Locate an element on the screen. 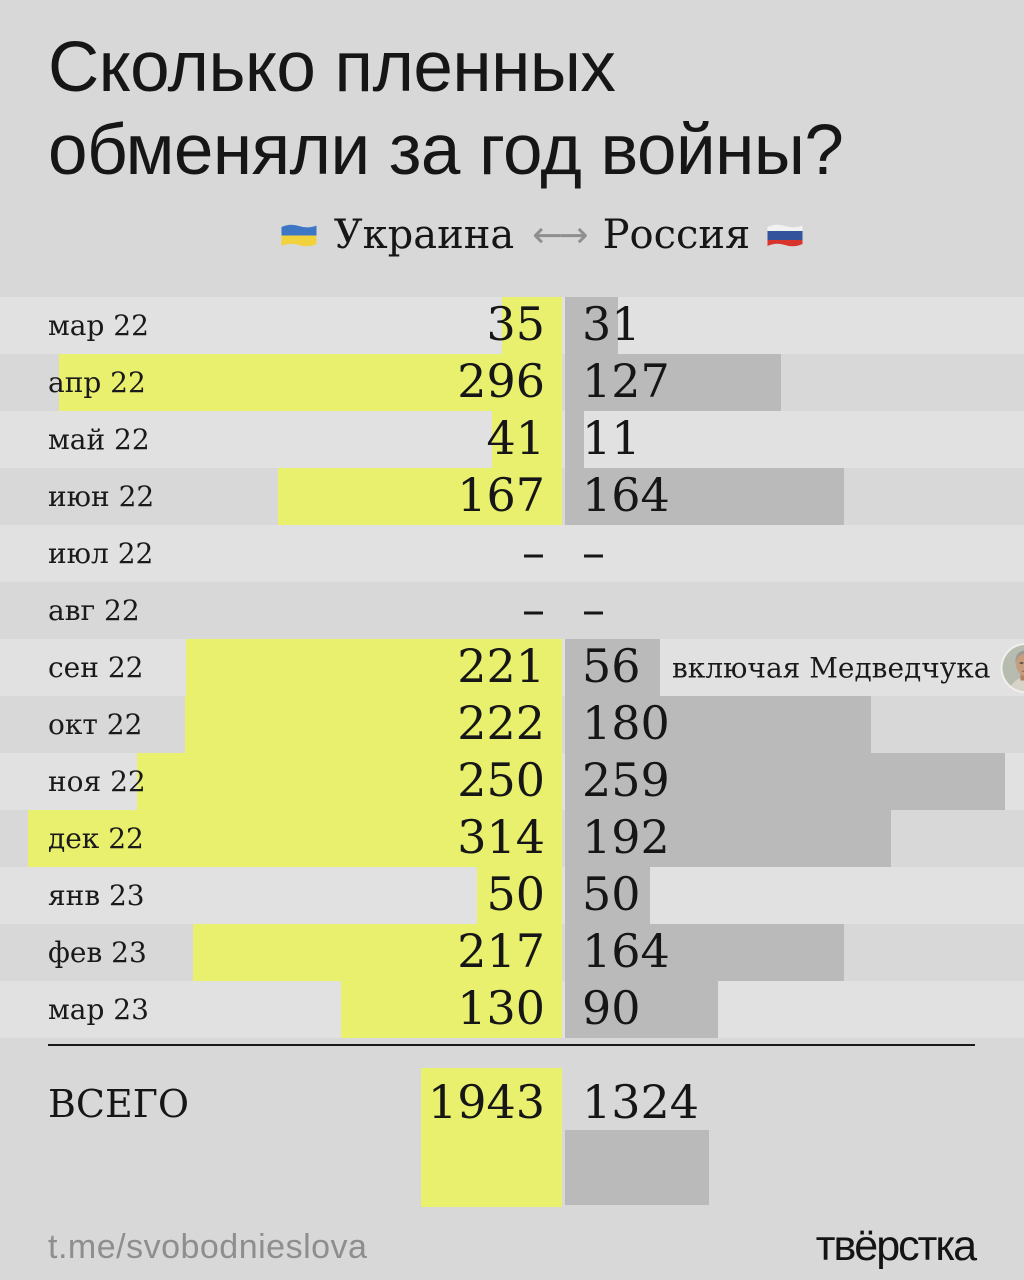 The image size is (1024, 1280). russia-value: 90 is located at coordinates (611, 1007).